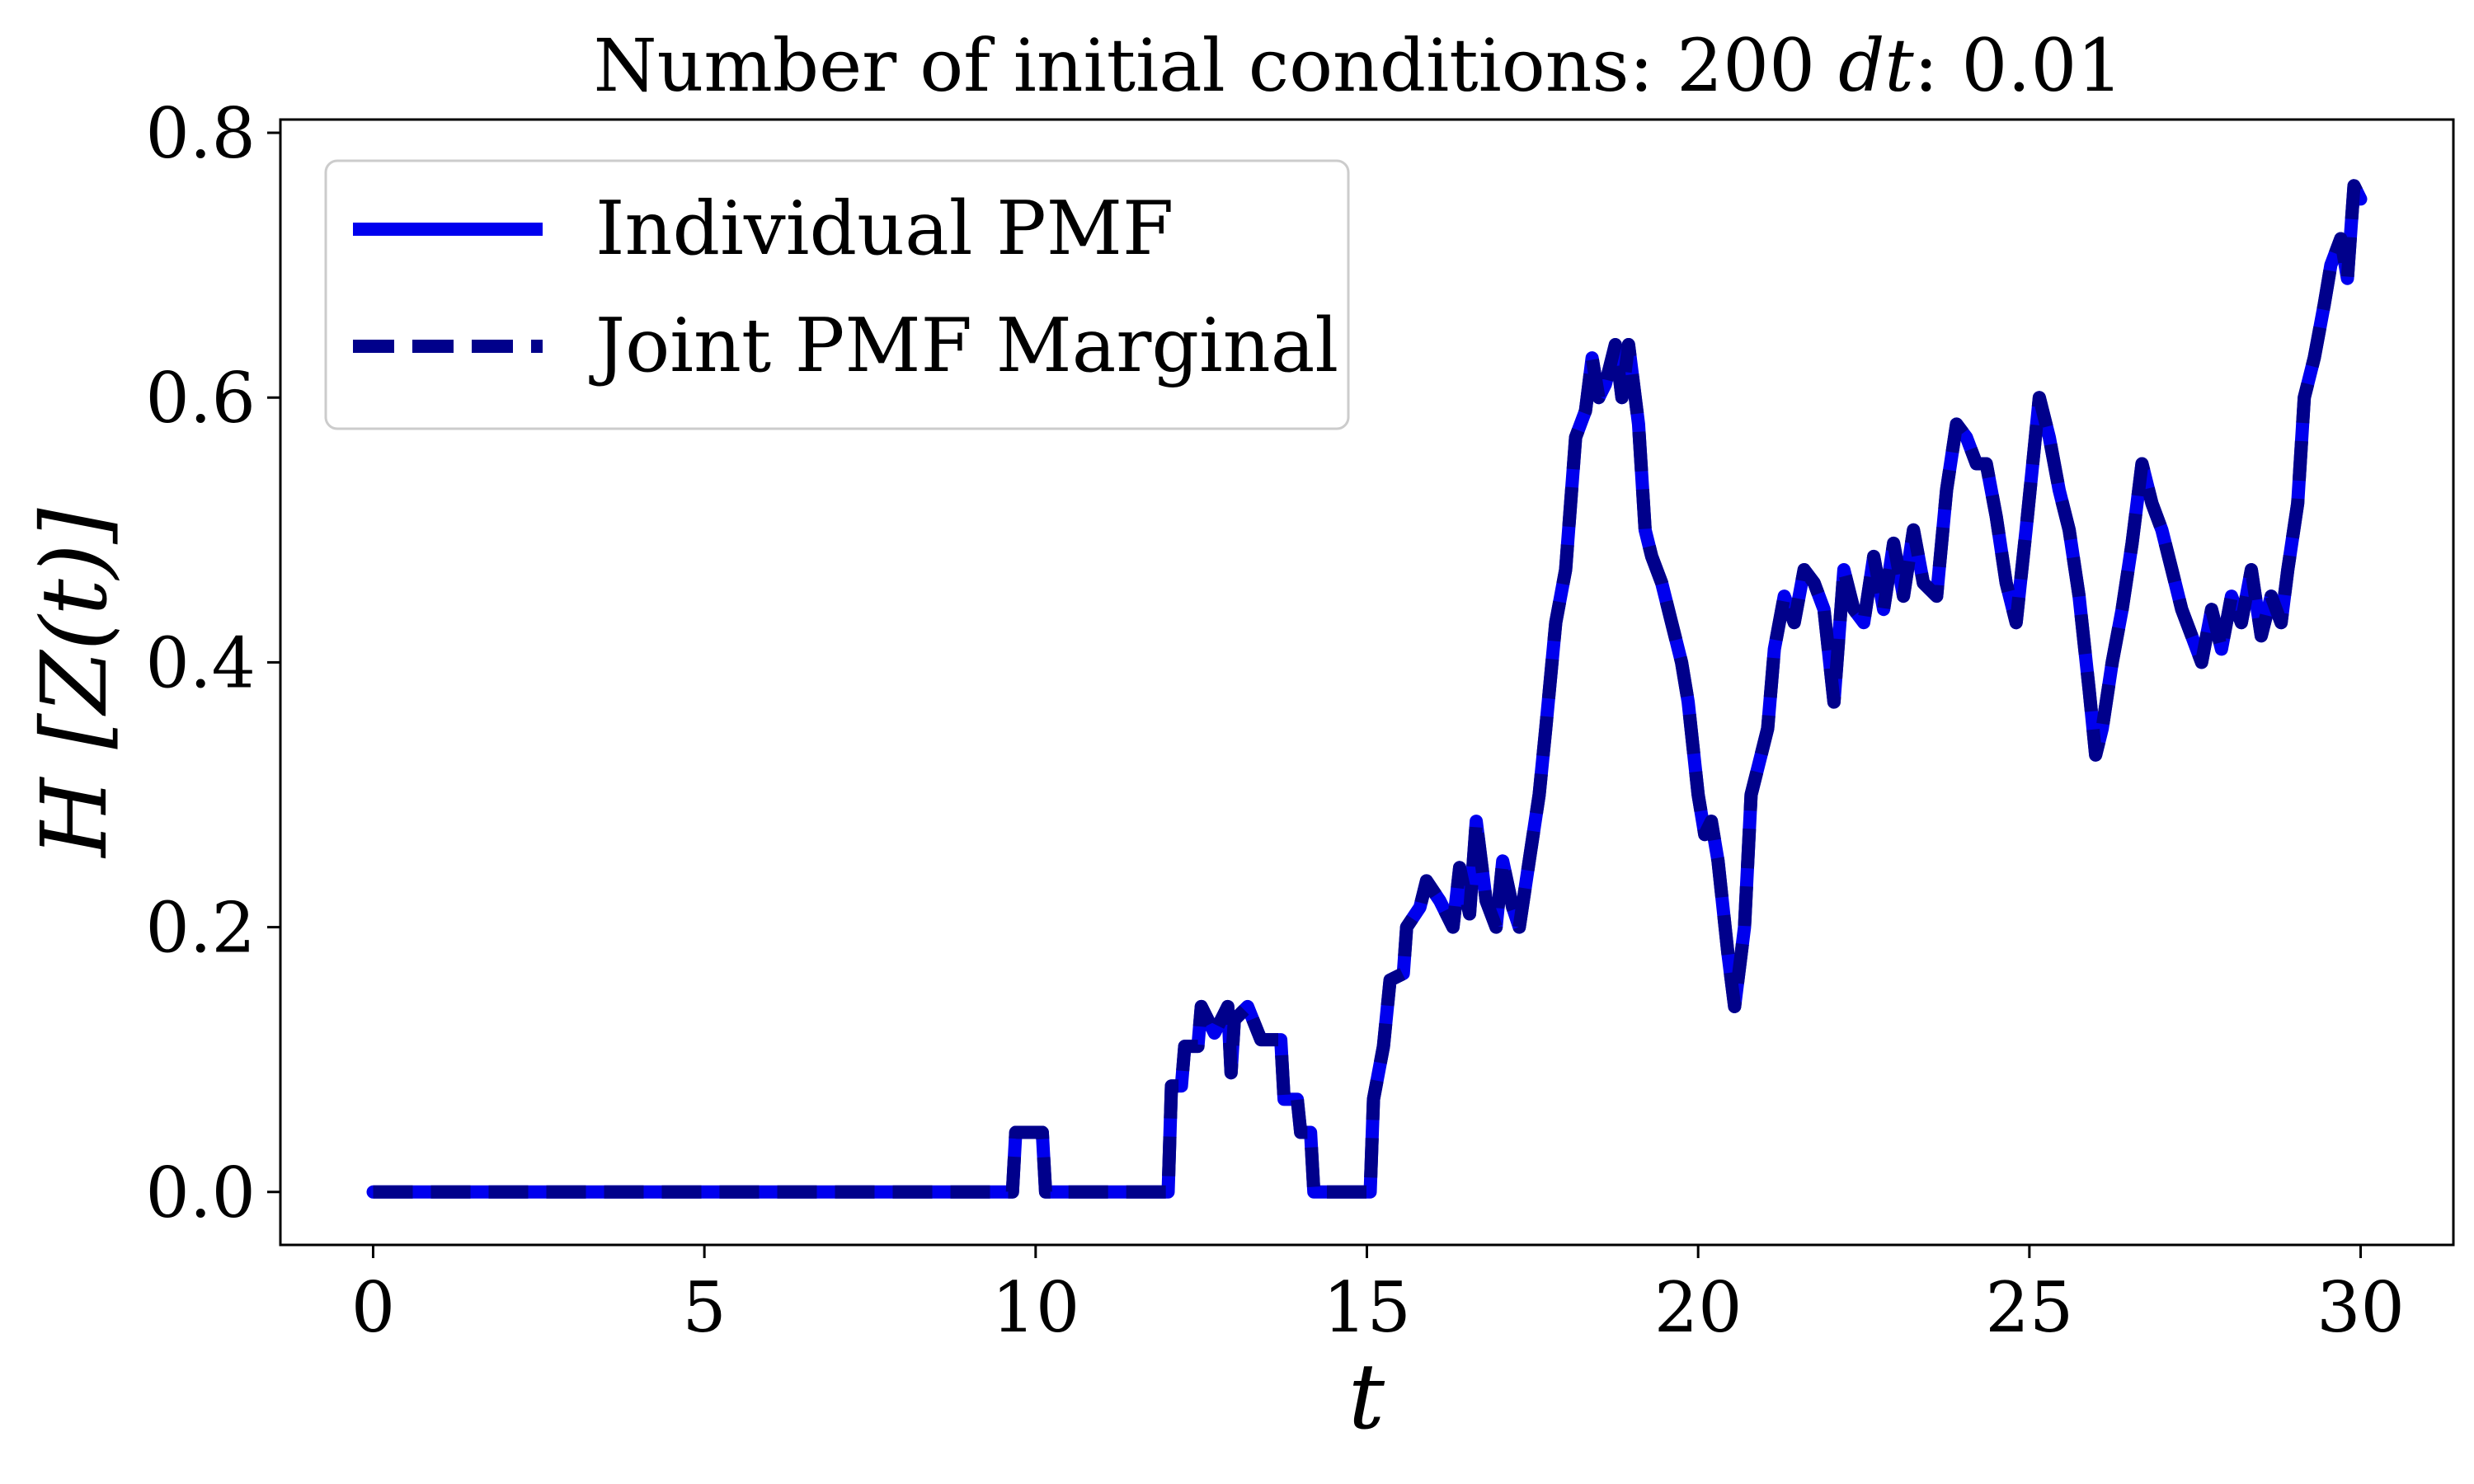 The image size is (2474, 1484). What do you see at coordinates (2019, 65) in the screenshot?
I see `chart-title-suffix: : 0.01` at bounding box center [2019, 65].